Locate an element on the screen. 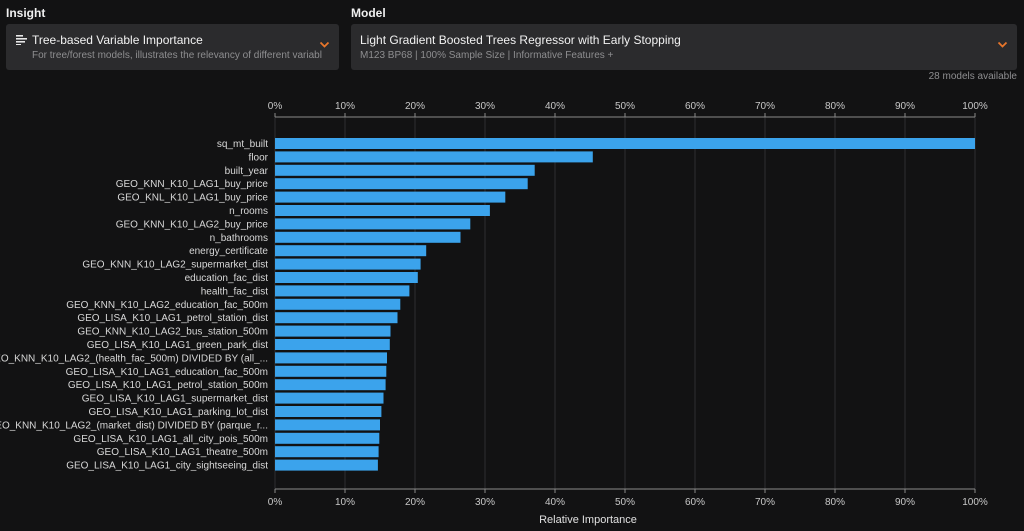 This screenshot has width=1024, height=531. model-label: Model is located at coordinates (368, 13).